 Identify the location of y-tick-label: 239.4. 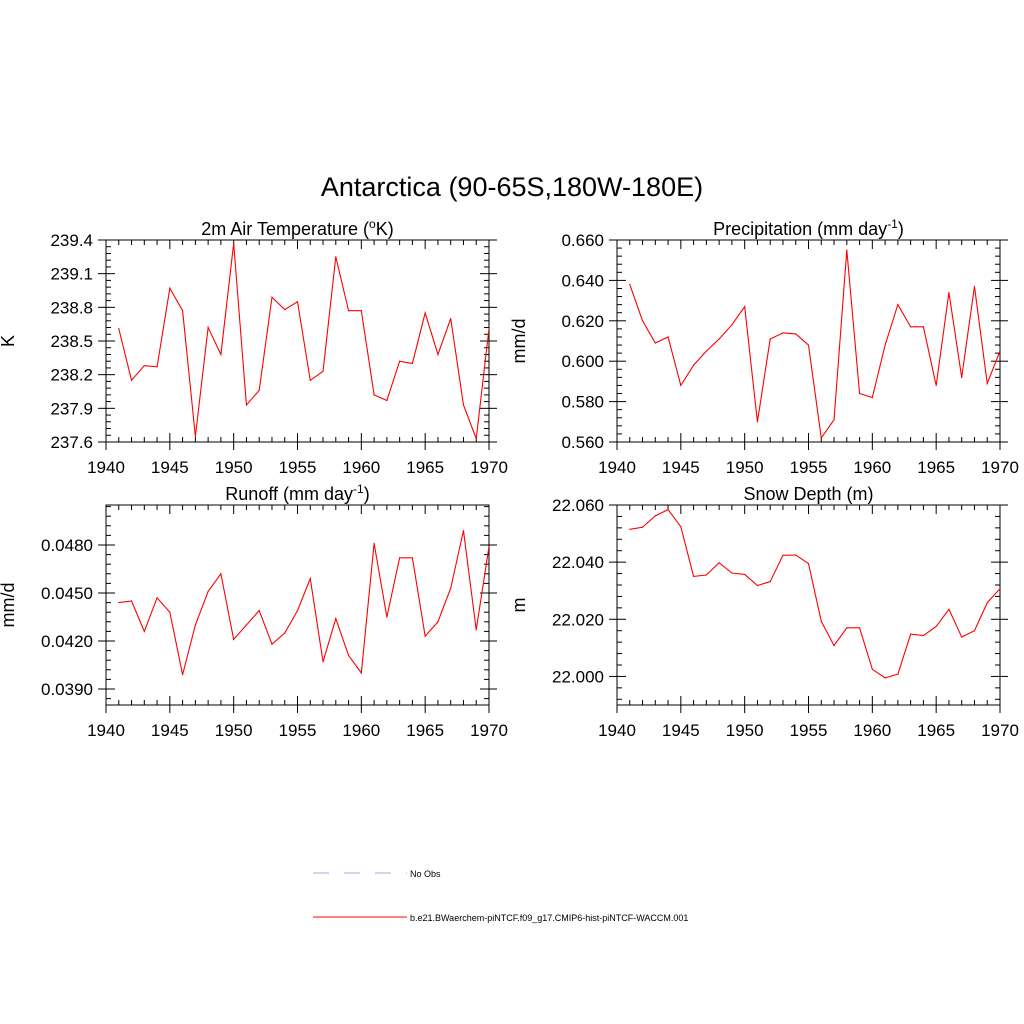
(71, 240).